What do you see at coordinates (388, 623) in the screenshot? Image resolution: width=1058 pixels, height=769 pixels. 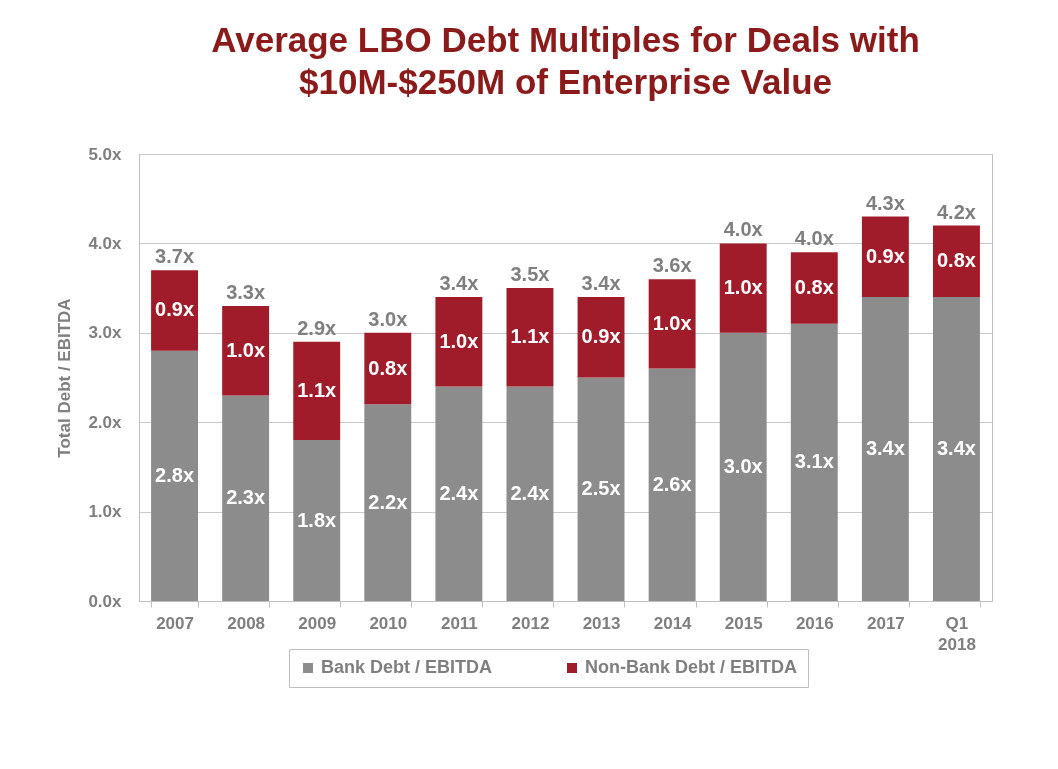 I see `x-tick-label: 2010` at bounding box center [388, 623].